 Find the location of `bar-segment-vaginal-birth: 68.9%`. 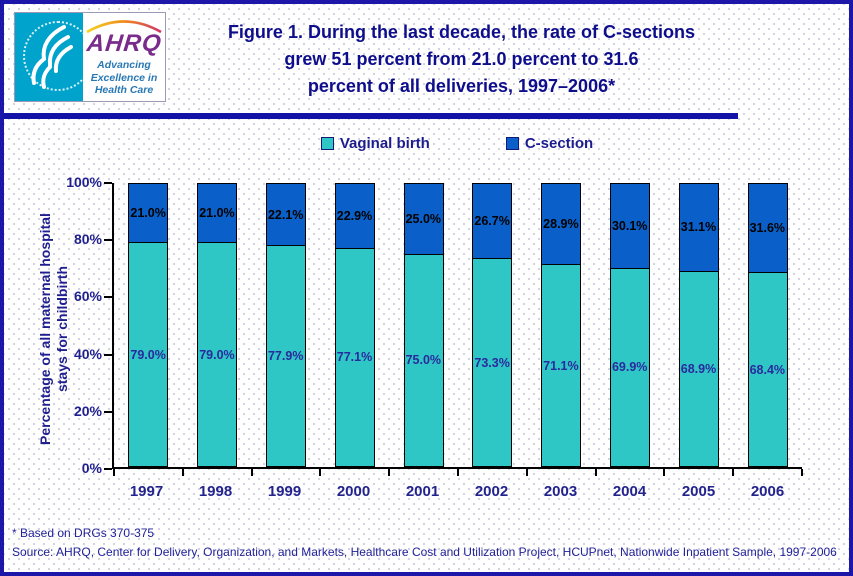

bar-segment-vaginal-birth: 68.9% is located at coordinates (698, 368).